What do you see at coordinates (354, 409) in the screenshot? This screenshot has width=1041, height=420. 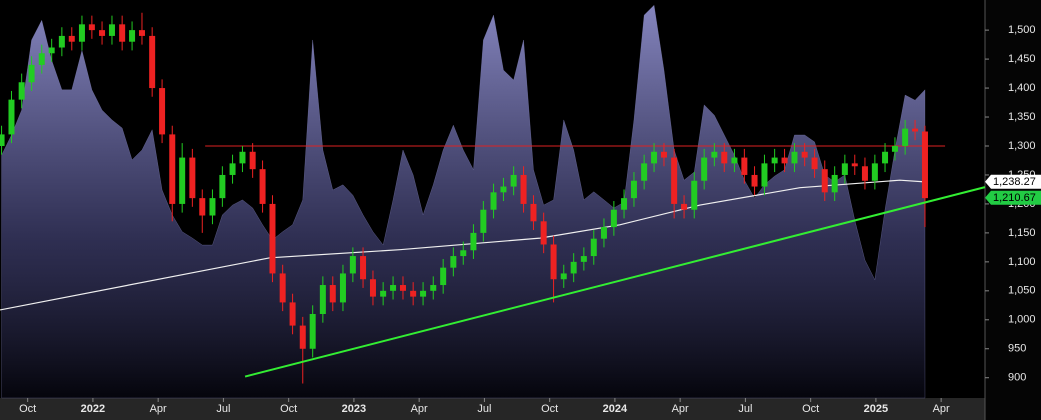 I see `x-tick-label: 2023` at bounding box center [354, 409].